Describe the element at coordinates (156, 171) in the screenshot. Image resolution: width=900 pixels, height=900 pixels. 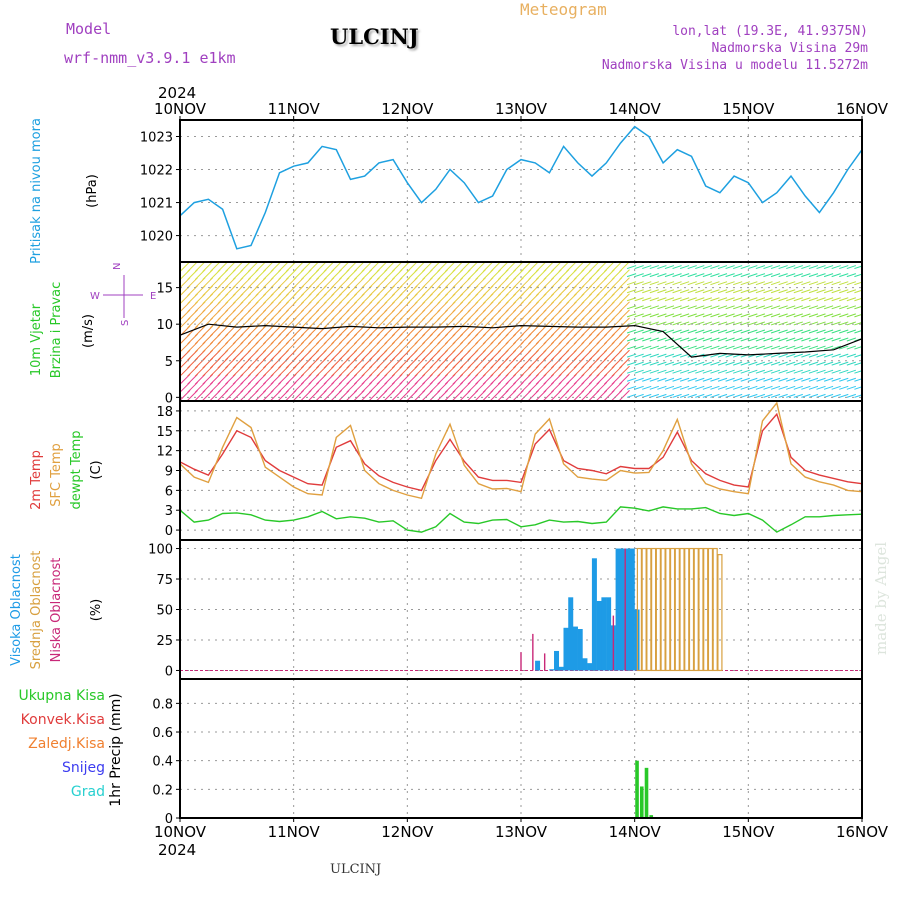
I see `ytick-label: 1022` at that location.